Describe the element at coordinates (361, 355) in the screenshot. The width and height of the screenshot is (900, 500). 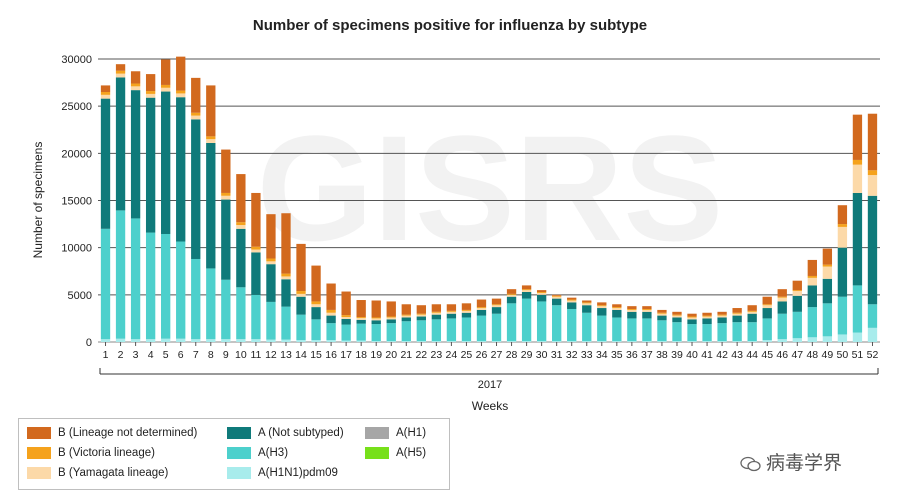
I see `x-tick-label: 18` at that location.